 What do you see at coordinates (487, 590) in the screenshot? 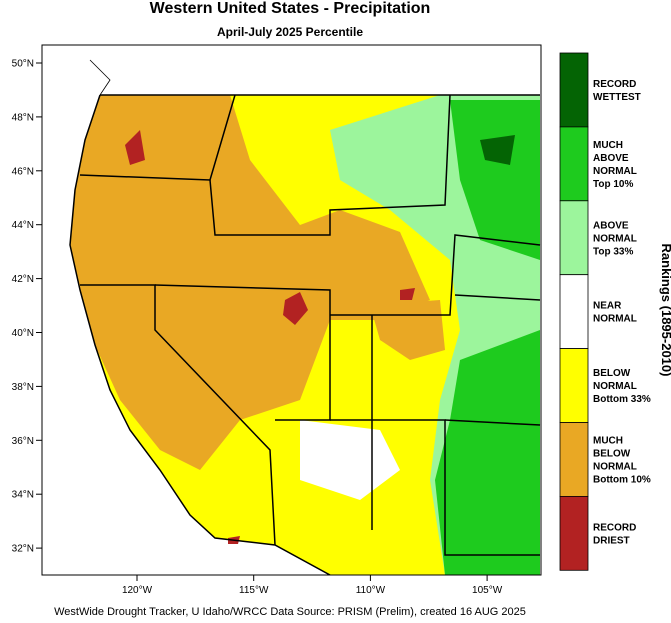
I see `lon-label: 105°W` at bounding box center [487, 590].